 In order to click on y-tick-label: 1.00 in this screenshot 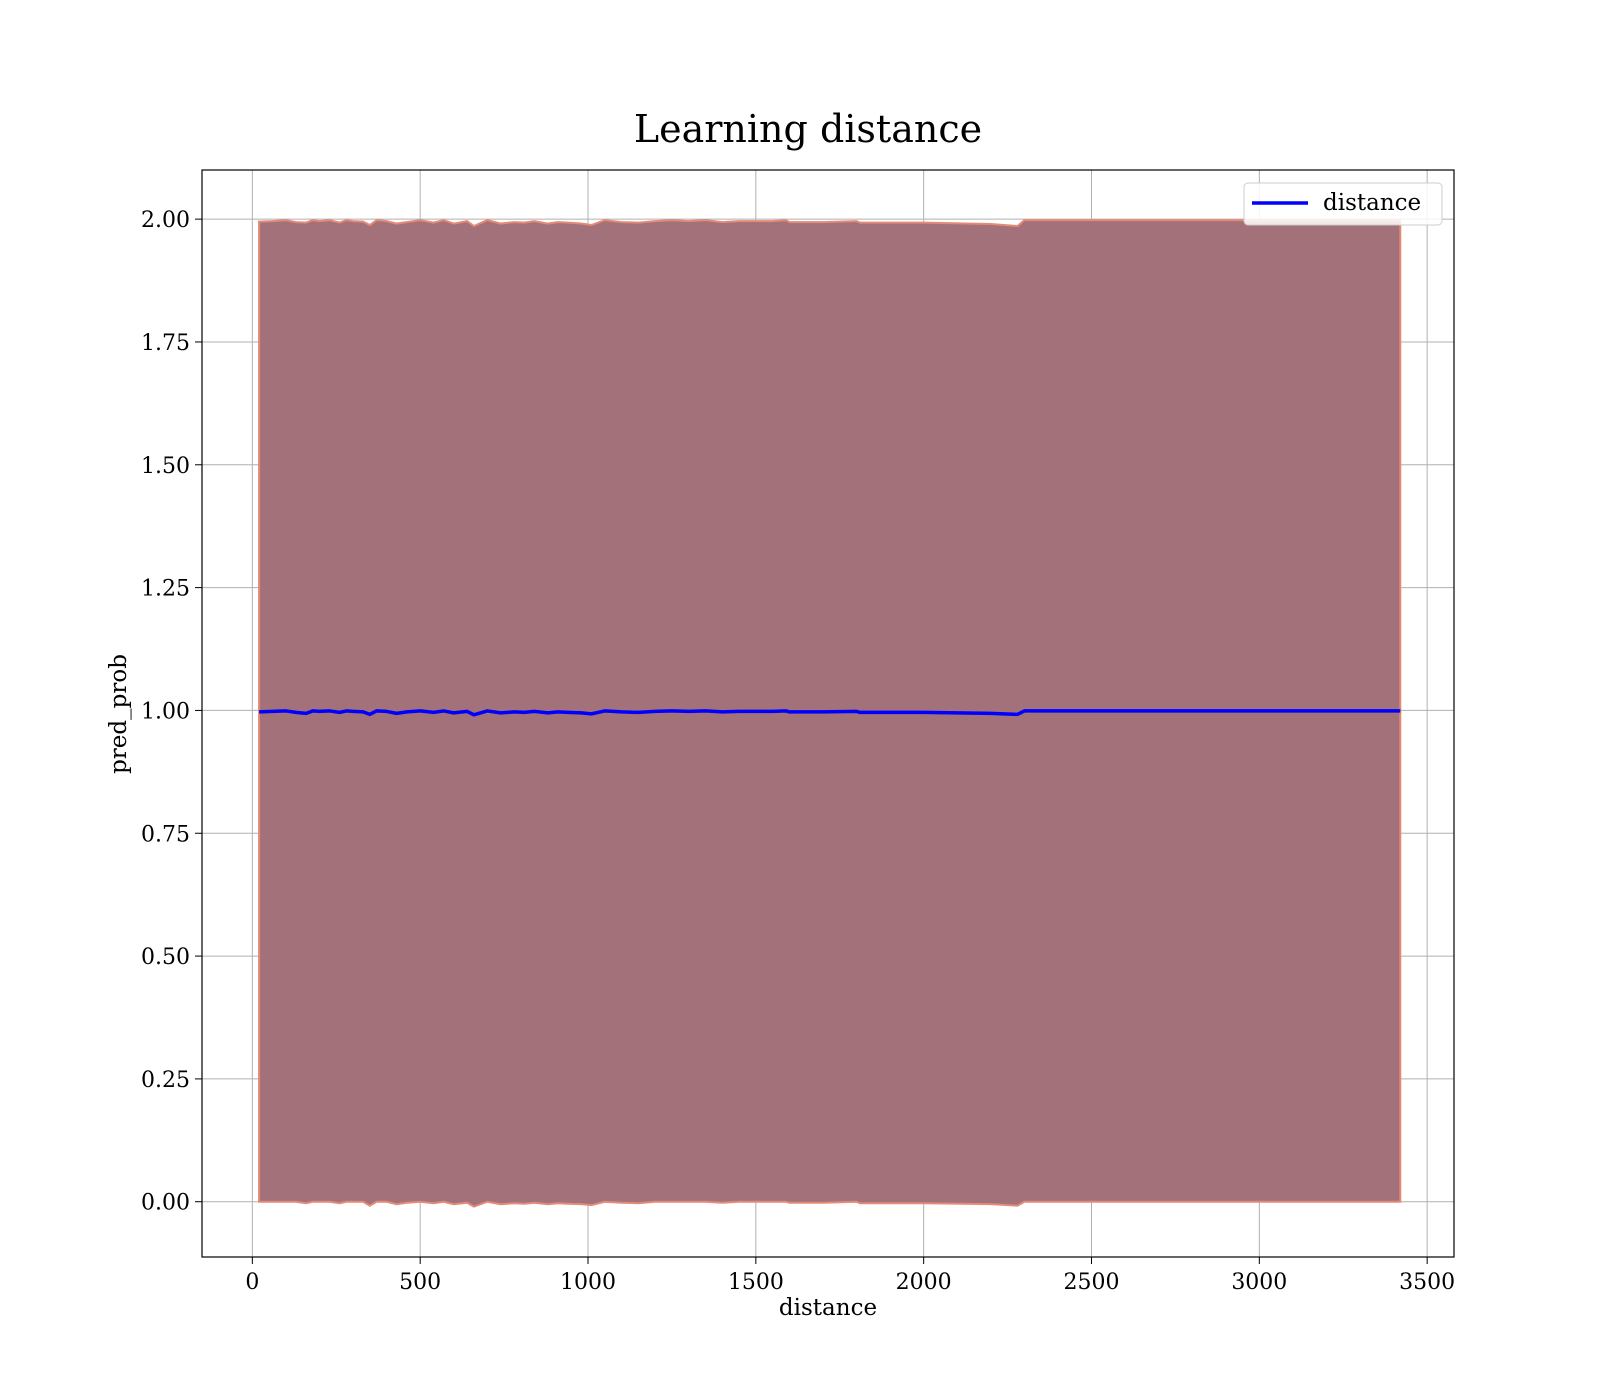, I will do `click(165, 711)`.